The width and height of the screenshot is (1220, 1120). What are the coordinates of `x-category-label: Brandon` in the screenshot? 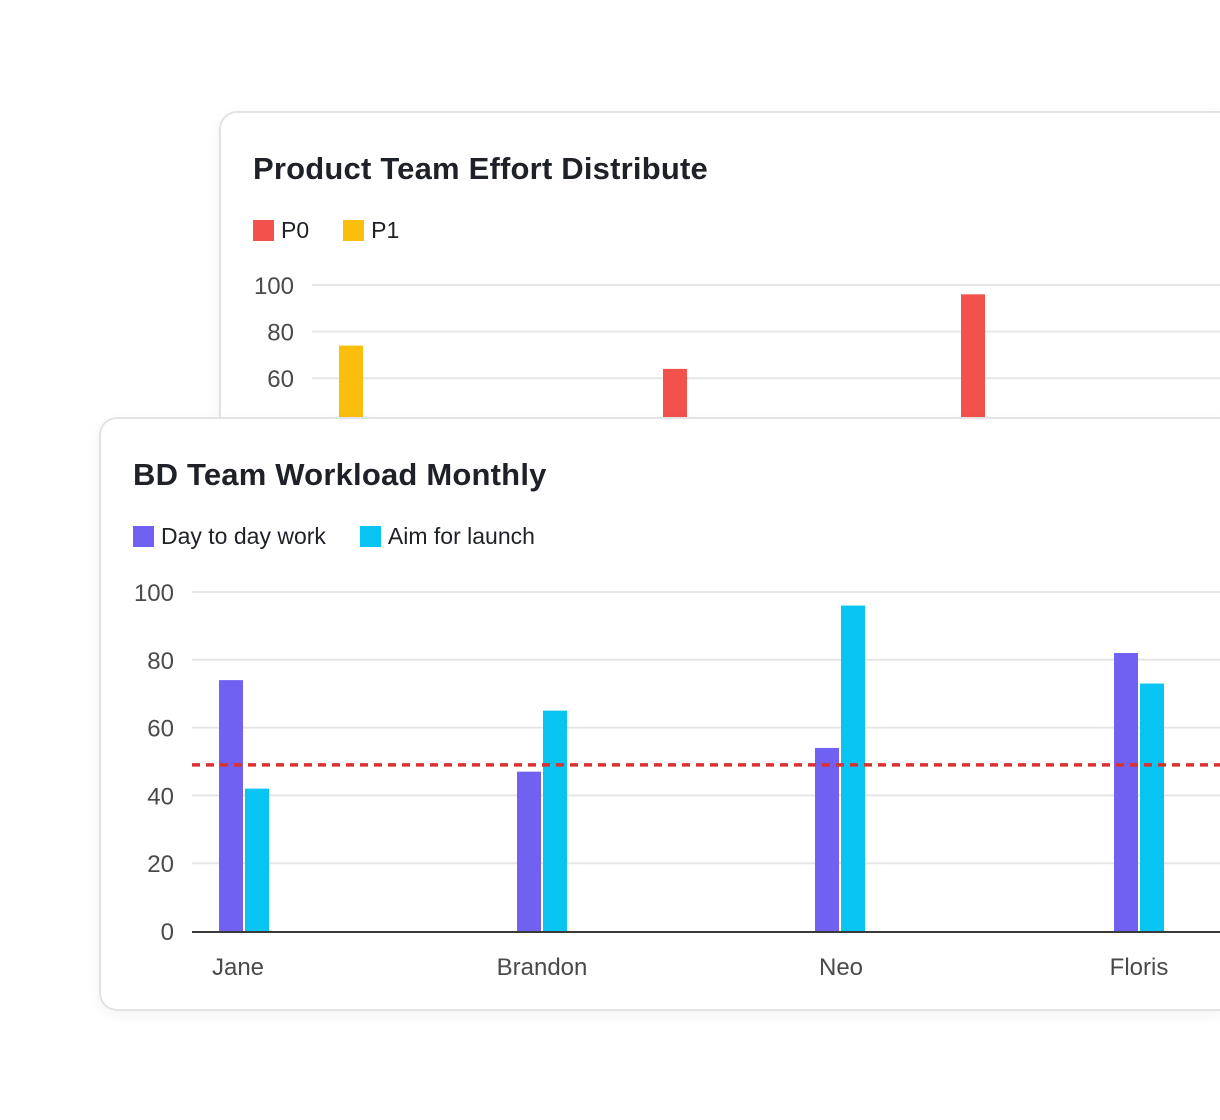 It's located at (542, 967).